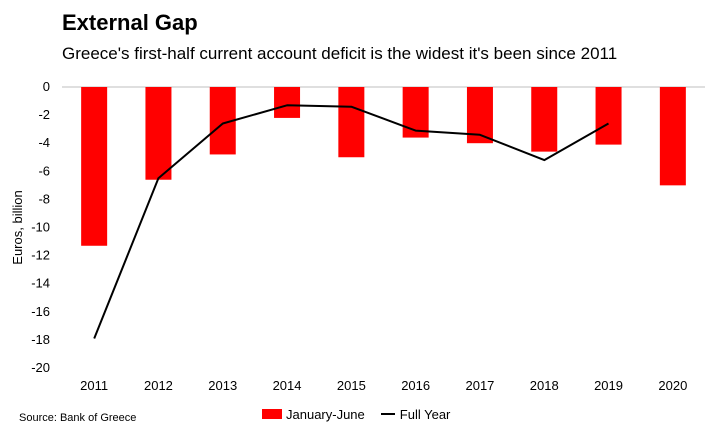 The image size is (721, 433). Describe the element at coordinates (44, 114) in the screenshot. I see `y-tick-label: -2` at that location.